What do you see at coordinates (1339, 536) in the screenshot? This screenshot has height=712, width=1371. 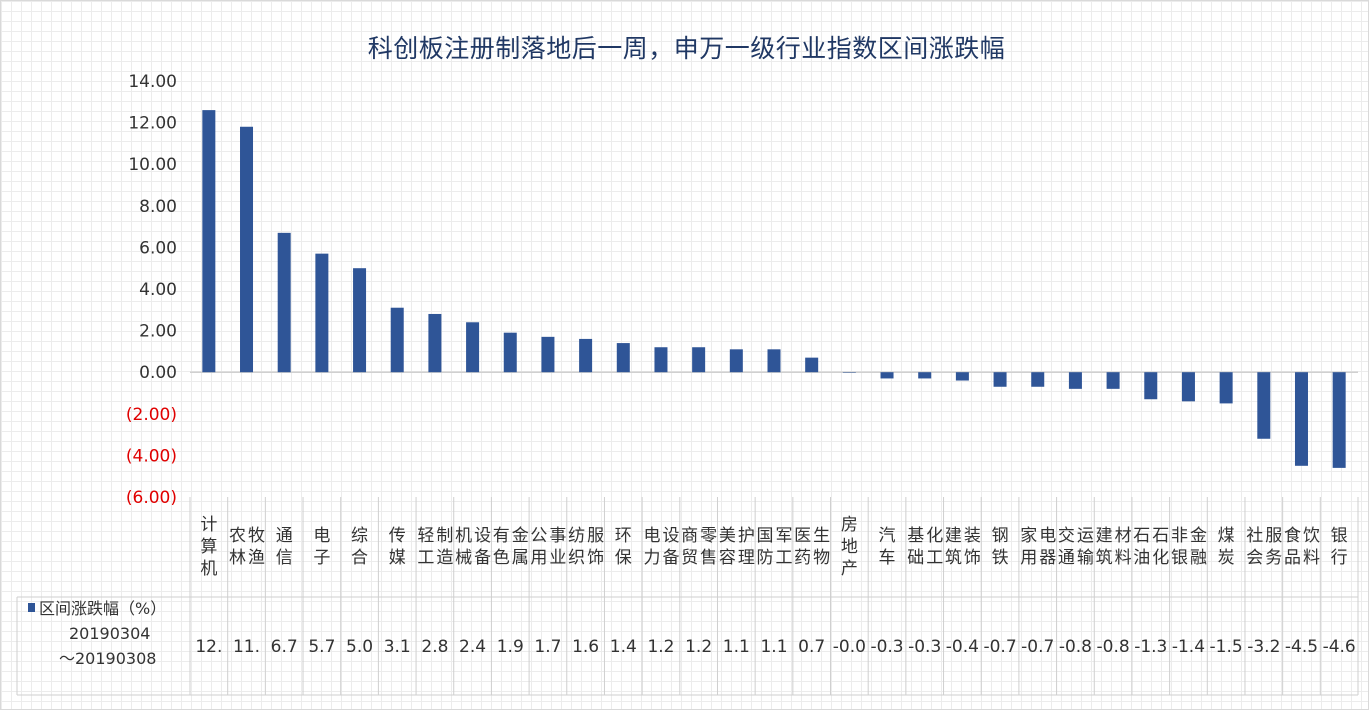 I see `x-category-char: 银` at bounding box center [1339, 536].